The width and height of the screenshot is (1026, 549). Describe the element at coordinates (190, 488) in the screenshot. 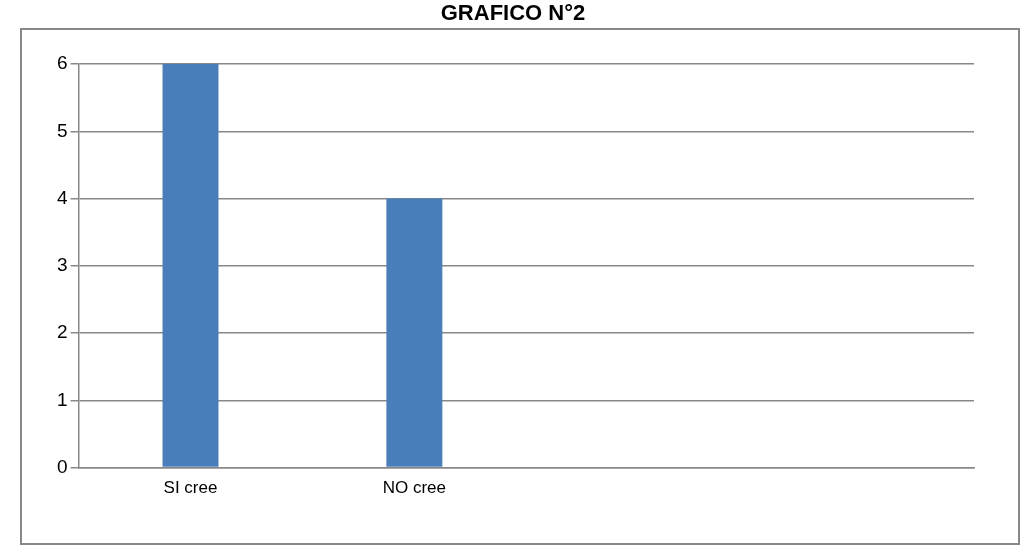

I see `x-tick-label: SI cree` at that location.